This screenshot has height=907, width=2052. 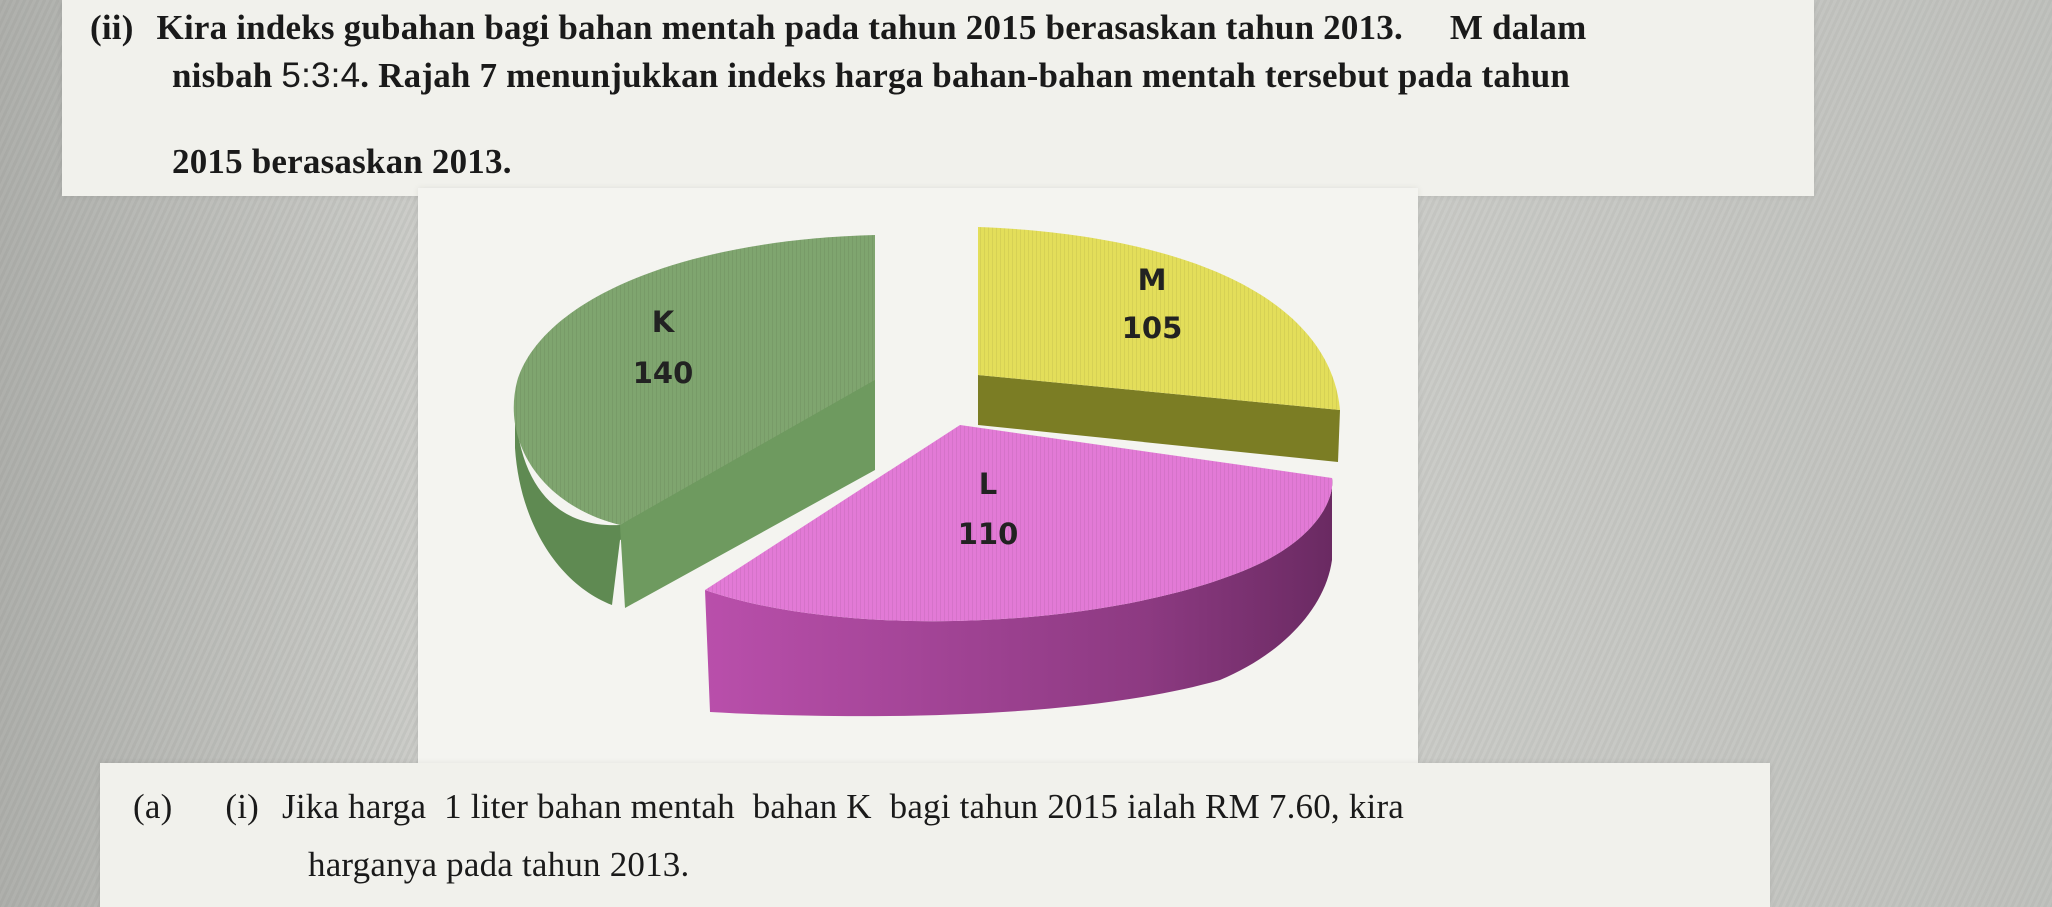 What do you see at coordinates (321, 75) in the screenshot?
I see `ratio-value: 5:3:4` at bounding box center [321, 75].